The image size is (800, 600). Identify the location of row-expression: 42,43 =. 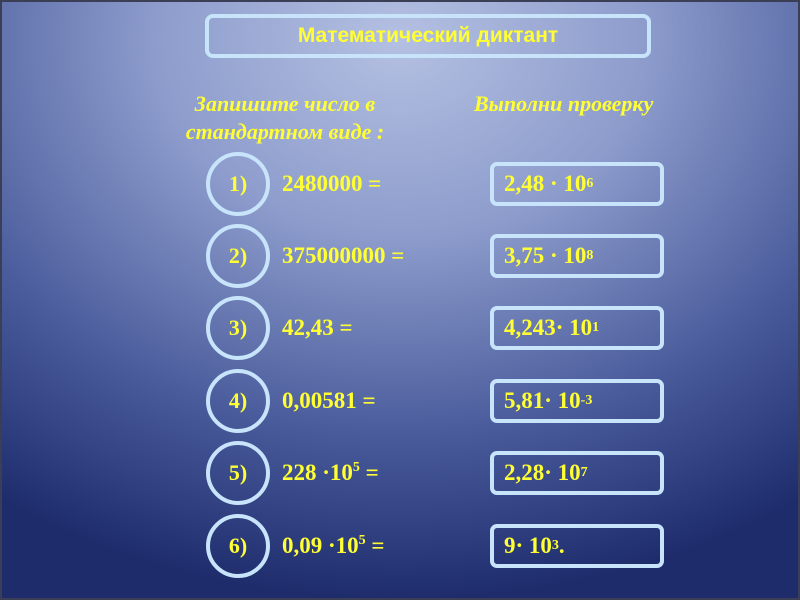
(317, 328).